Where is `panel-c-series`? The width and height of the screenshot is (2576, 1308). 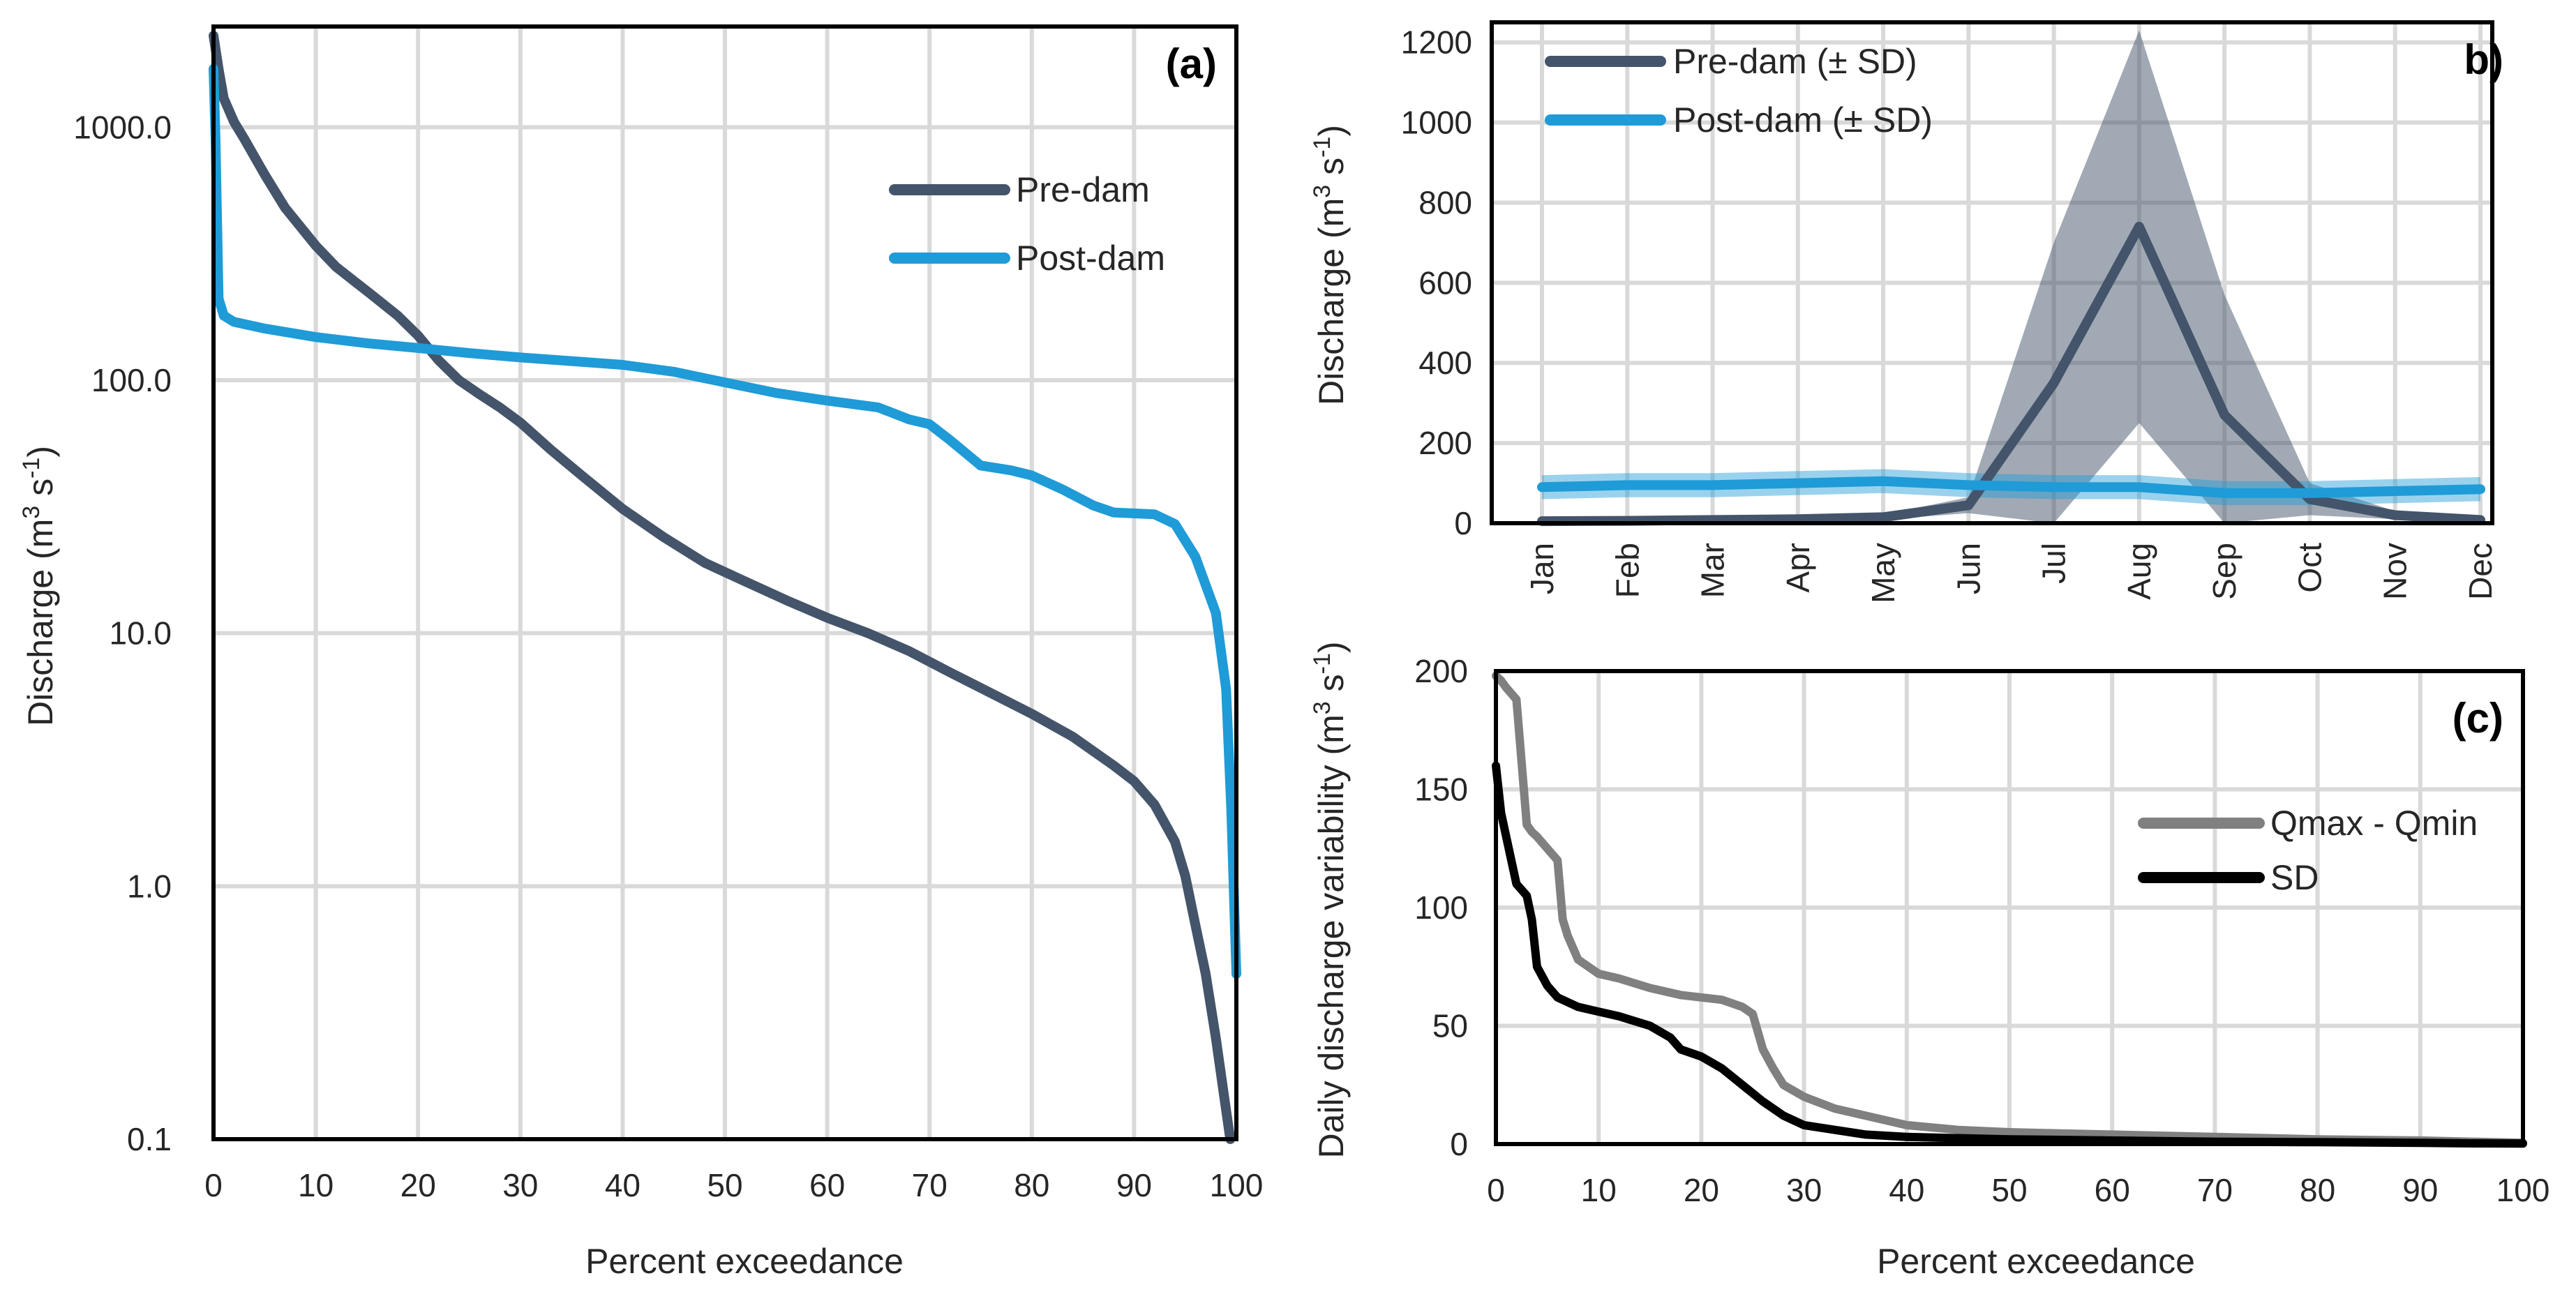 panel-c-series is located at coordinates (2009, 909).